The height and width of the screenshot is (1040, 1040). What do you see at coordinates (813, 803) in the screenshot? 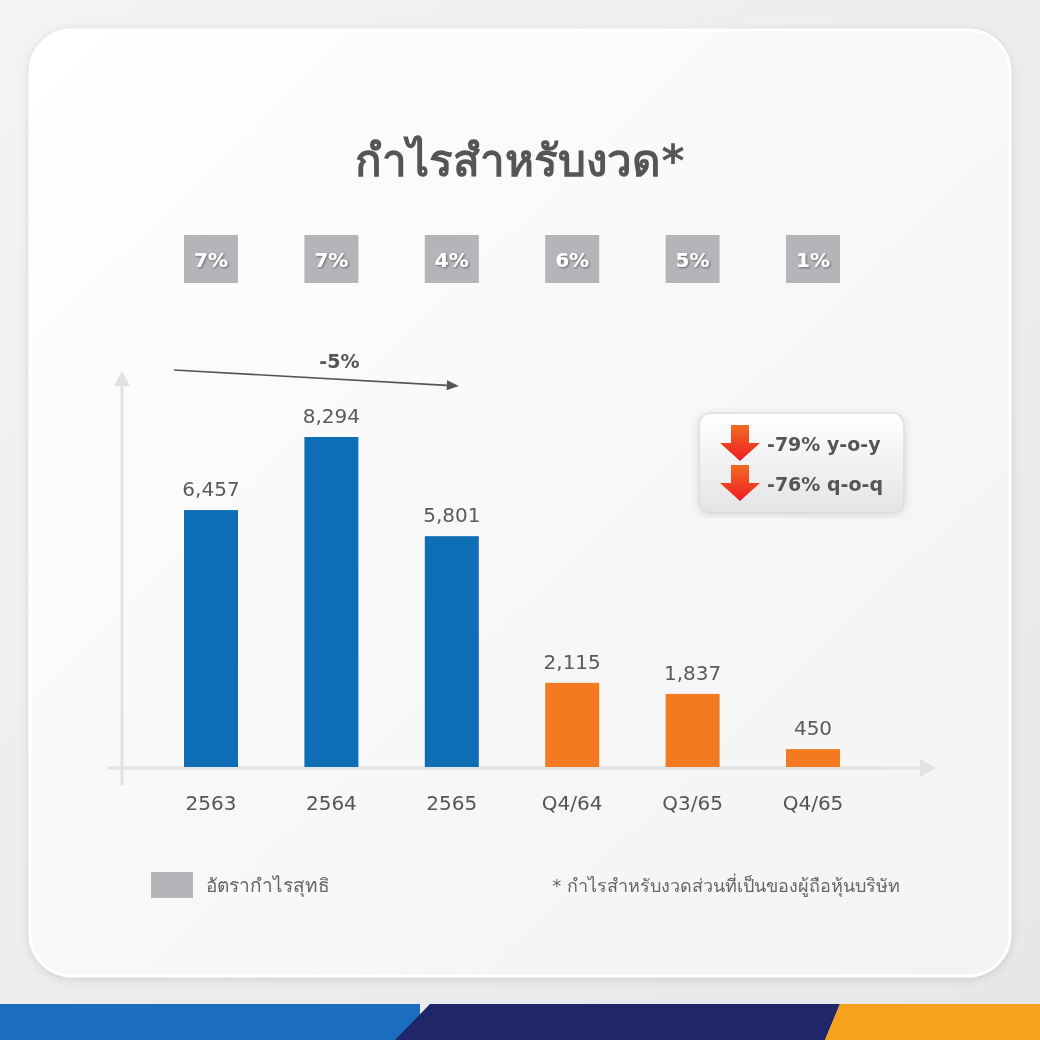
I see `x-tick-label: Q4/65` at bounding box center [813, 803].